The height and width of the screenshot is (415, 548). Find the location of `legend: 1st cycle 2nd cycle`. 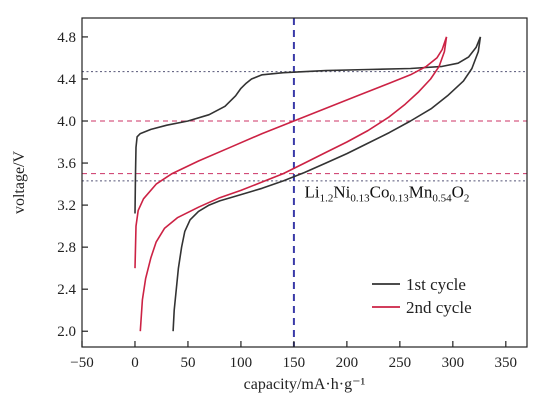

legend: 1st cycle 2nd cycle is located at coordinates (422, 296).